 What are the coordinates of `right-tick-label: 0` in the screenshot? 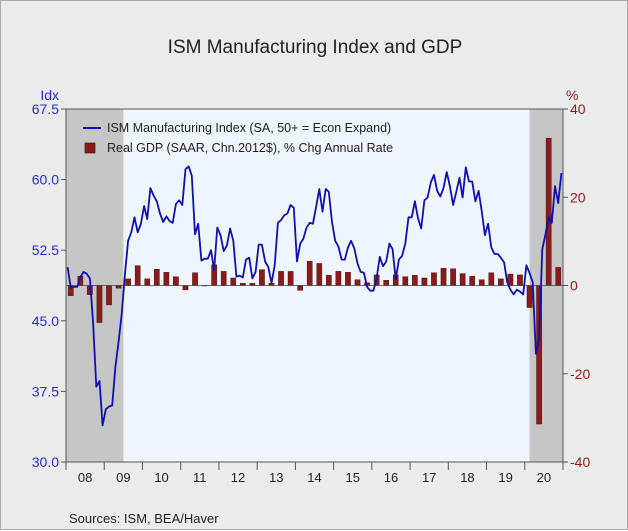 It's located at (574, 286).